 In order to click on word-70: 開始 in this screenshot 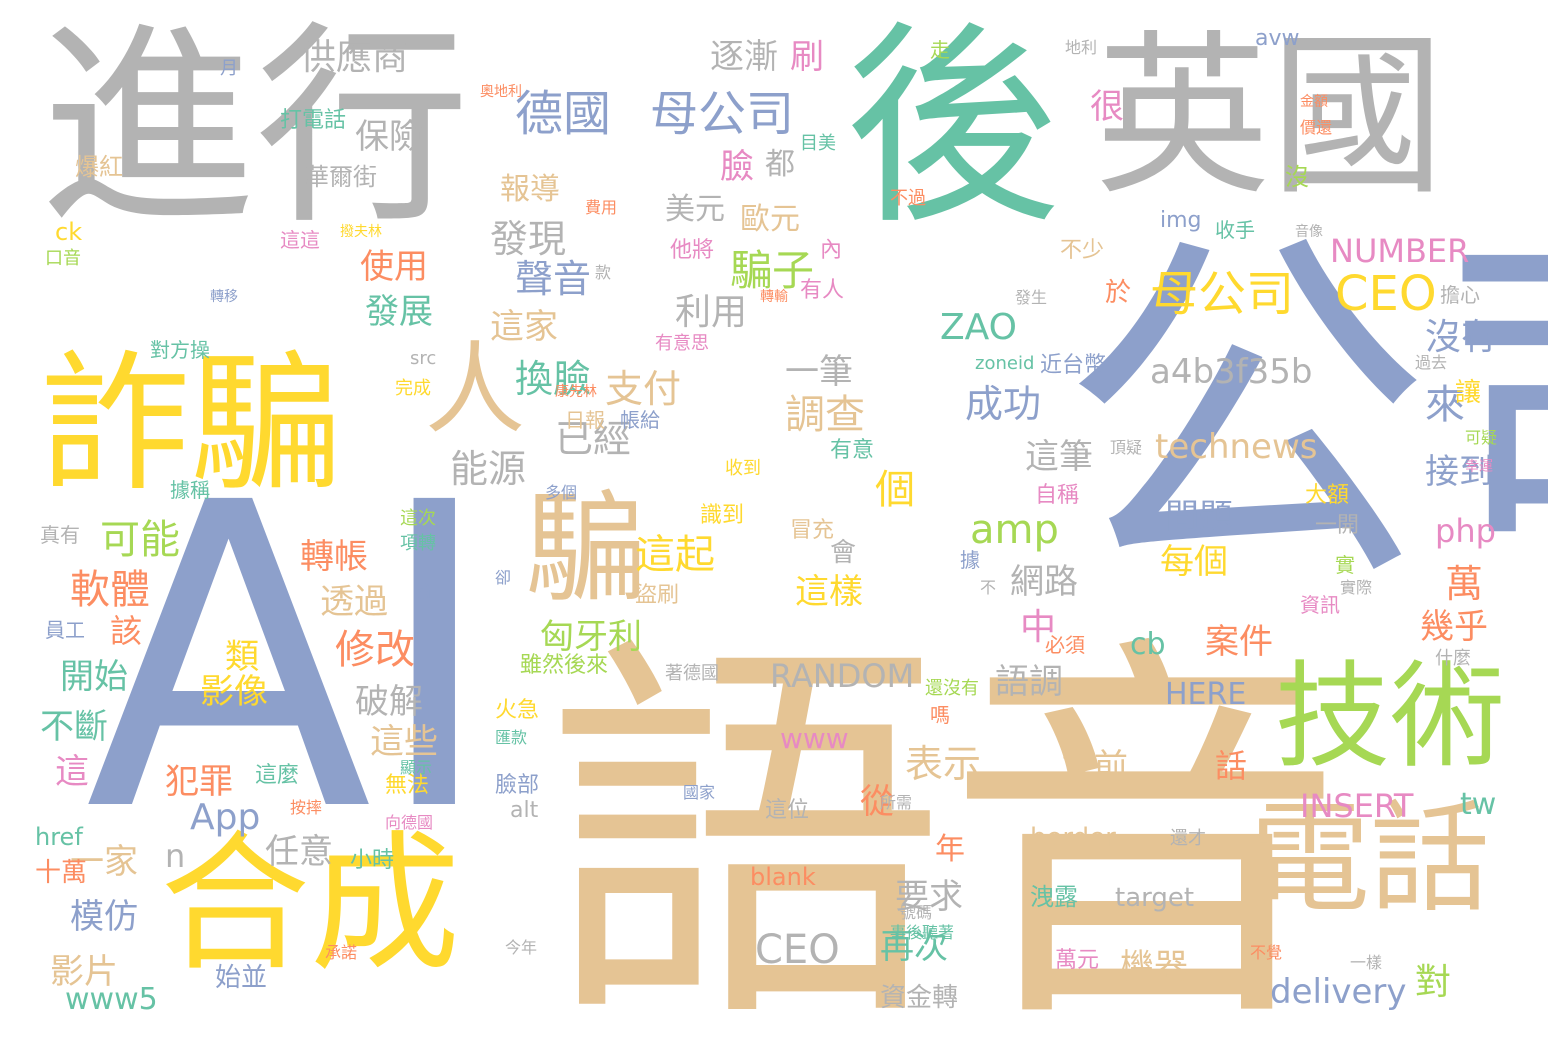, I will do `click(94, 677)`.